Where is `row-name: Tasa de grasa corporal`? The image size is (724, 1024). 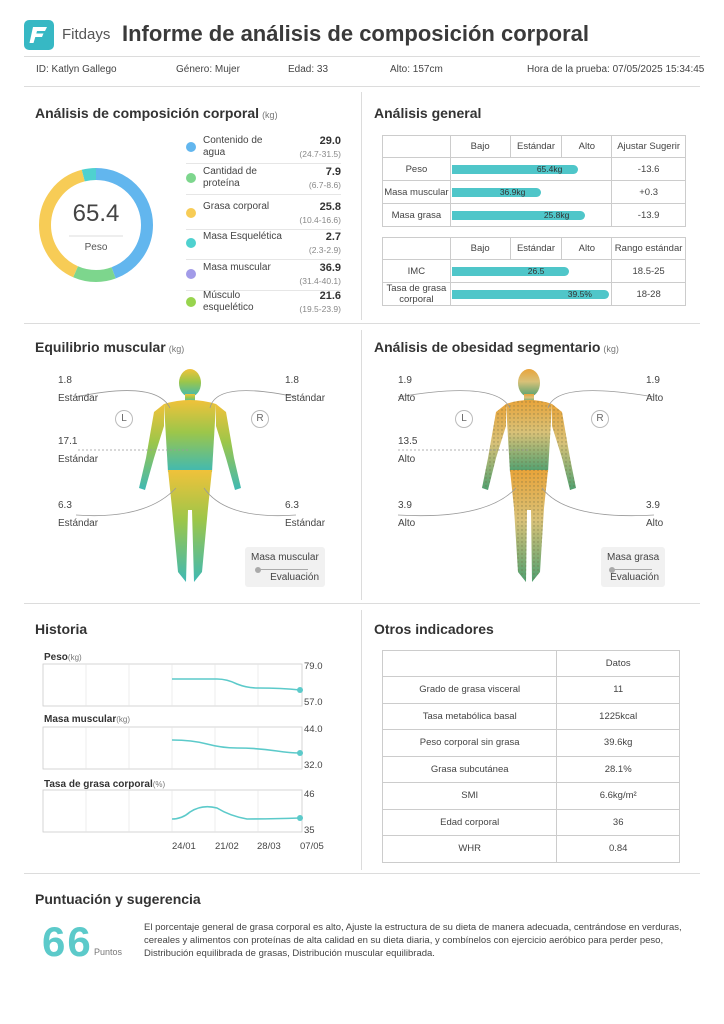 row-name: Tasa de grasa corporal is located at coordinates (416, 294).